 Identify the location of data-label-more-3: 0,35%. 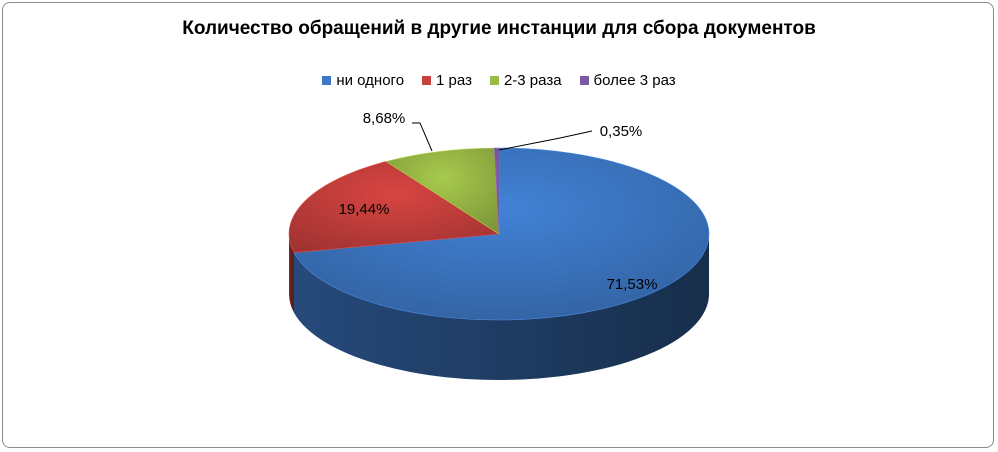
(621, 131).